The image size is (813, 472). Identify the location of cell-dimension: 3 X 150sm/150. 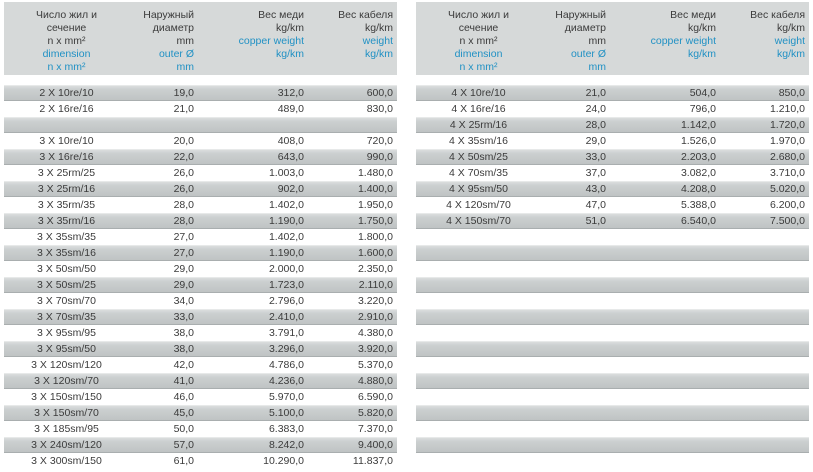
(66, 397).